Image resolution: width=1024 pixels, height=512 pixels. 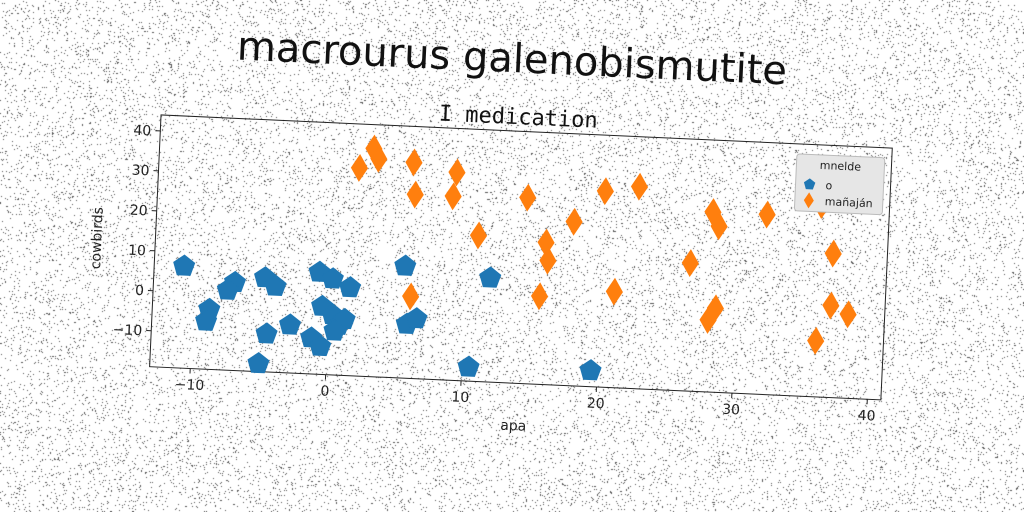 What do you see at coordinates (731, 410) in the screenshot?
I see `x-tick-label: 30` at bounding box center [731, 410].